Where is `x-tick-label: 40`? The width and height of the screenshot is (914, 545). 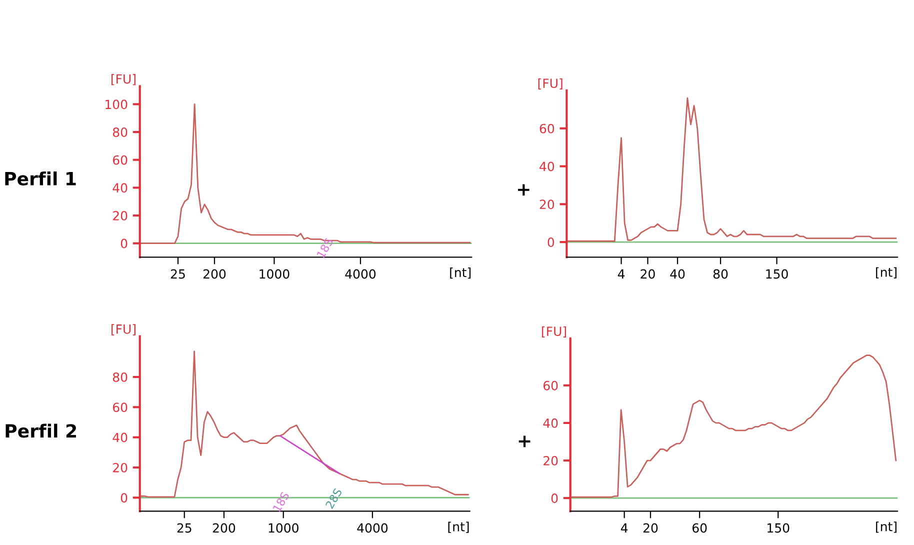
x-tick-label: 40 is located at coordinates (677, 274).